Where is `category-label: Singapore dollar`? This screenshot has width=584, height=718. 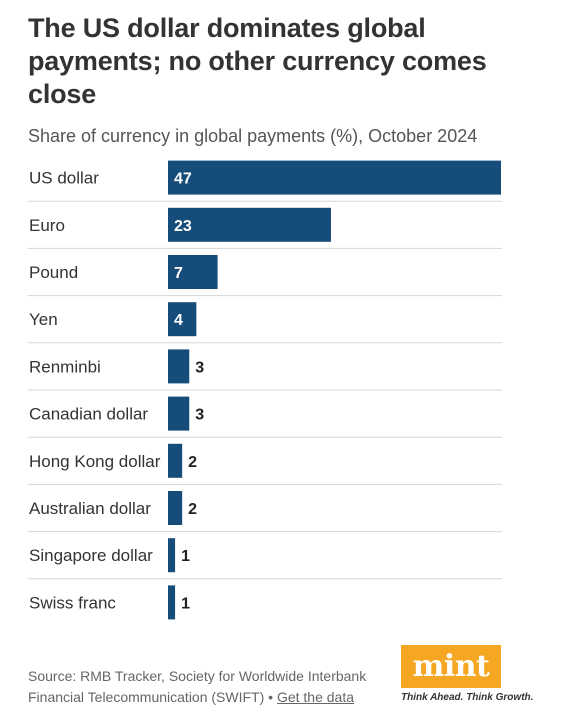 category-label: Singapore dollar is located at coordinates (91, 555).